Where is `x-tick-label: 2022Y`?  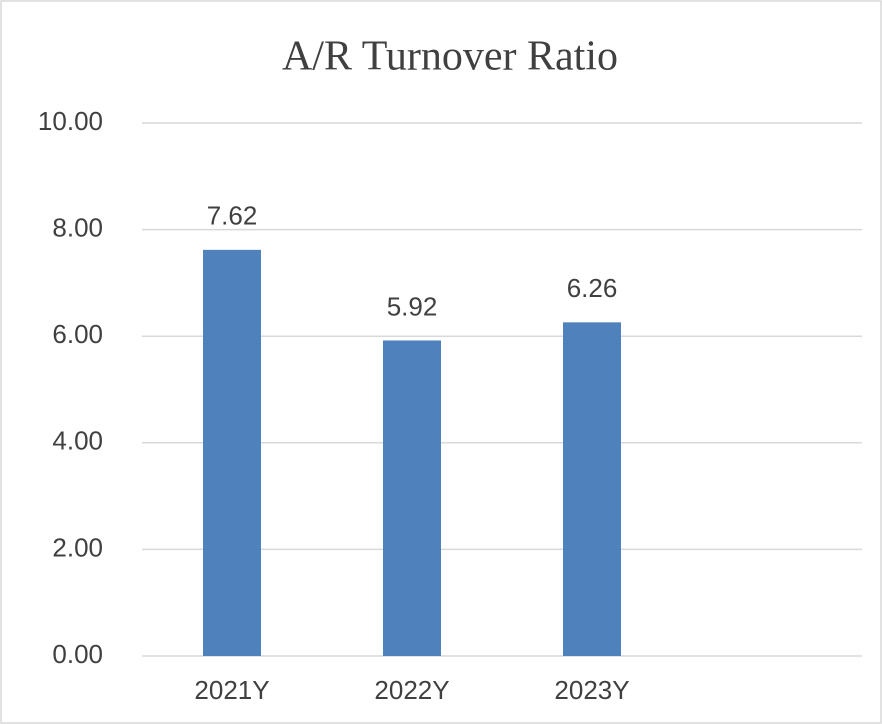
x-tick-label: 2022Y is located at coordinates (411, 690).